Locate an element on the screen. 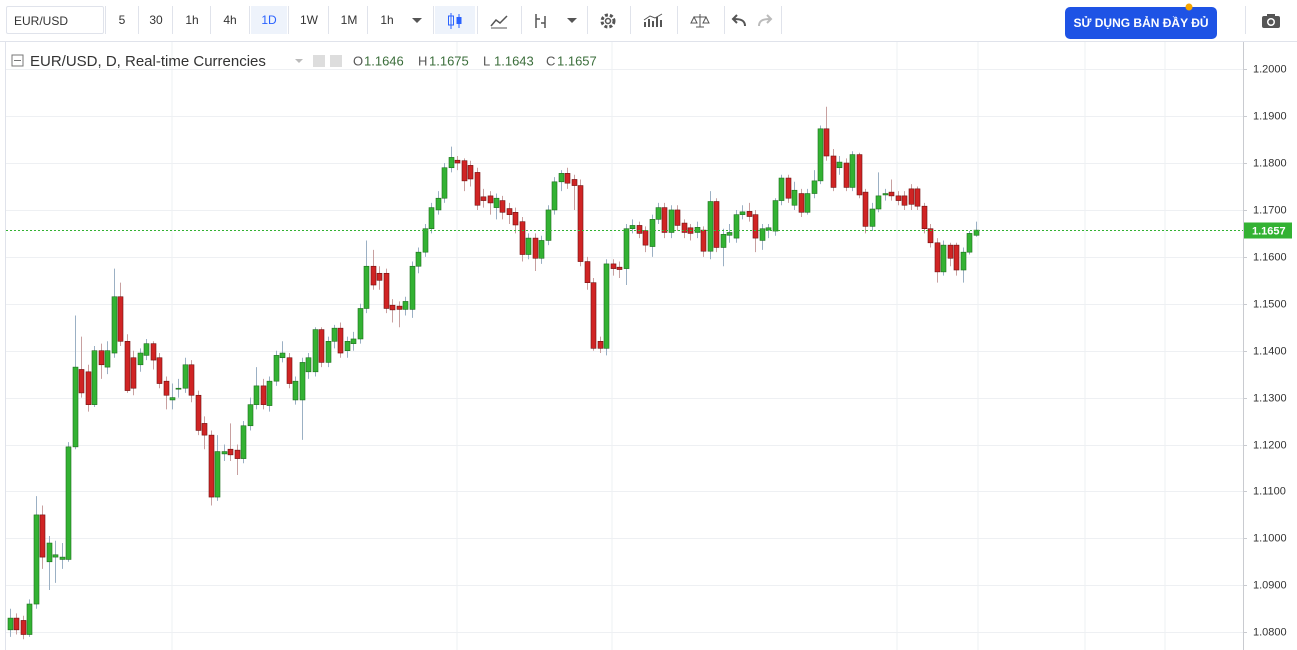 The width and height of the screenshot is (1297, 650). compare-button is located at coordinates (499, 20).